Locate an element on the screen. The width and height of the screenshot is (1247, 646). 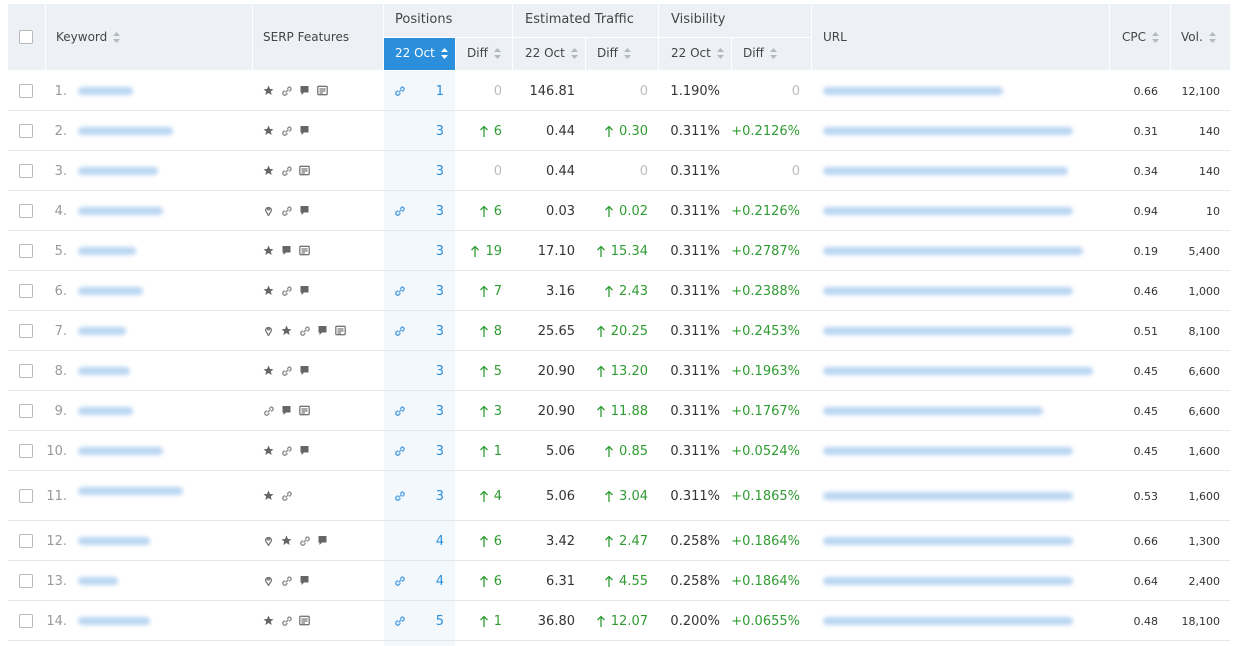
header-label: Vol. is located at coordinates (1199, 37).